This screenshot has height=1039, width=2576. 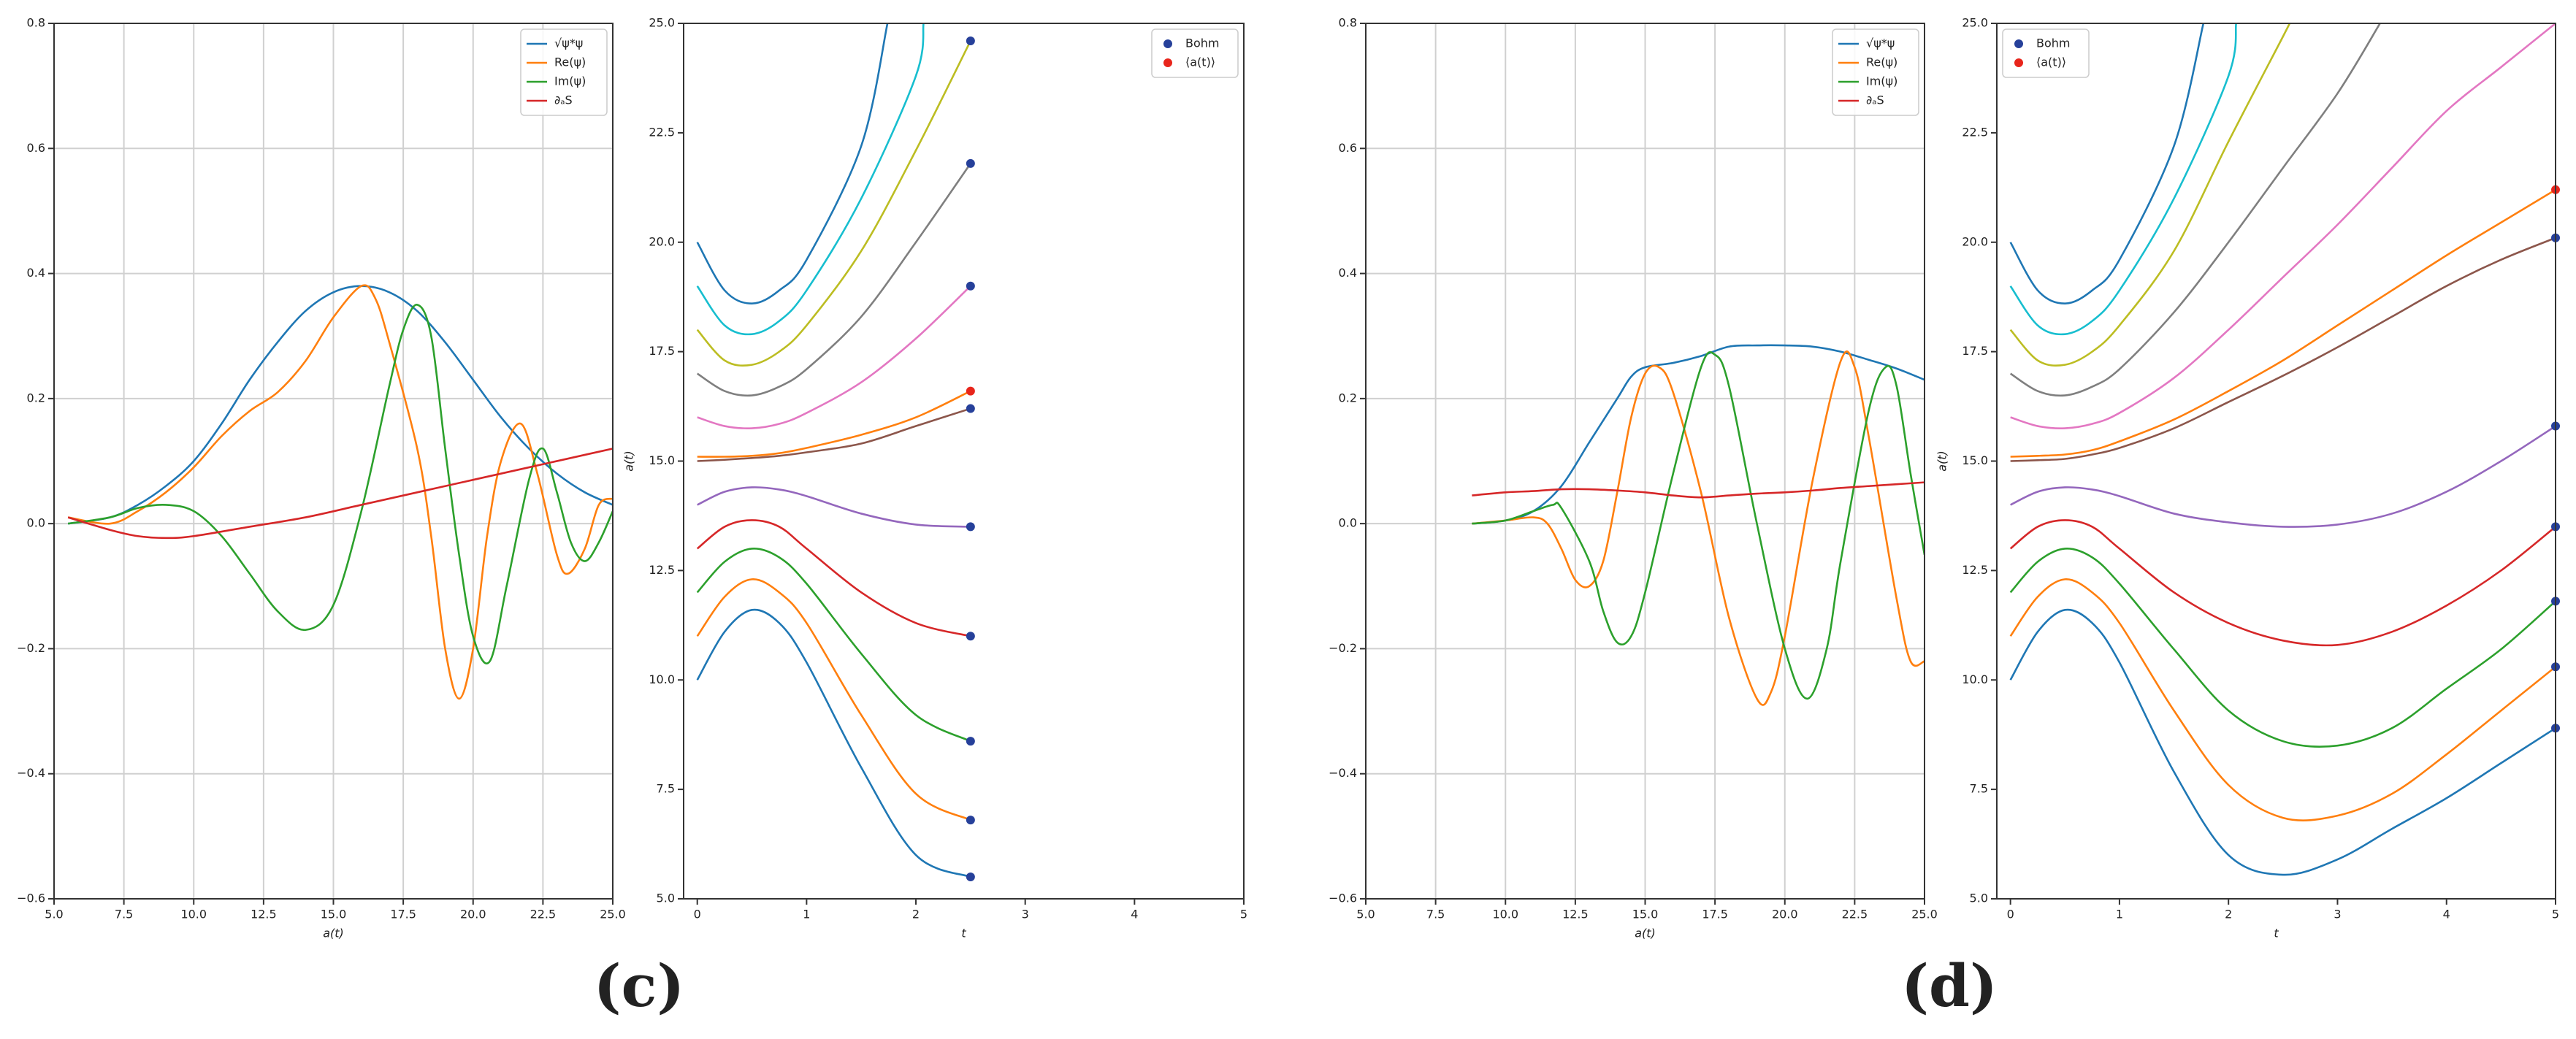 I want to click on x-tick-label: 5, so click(x=2555, y=914).